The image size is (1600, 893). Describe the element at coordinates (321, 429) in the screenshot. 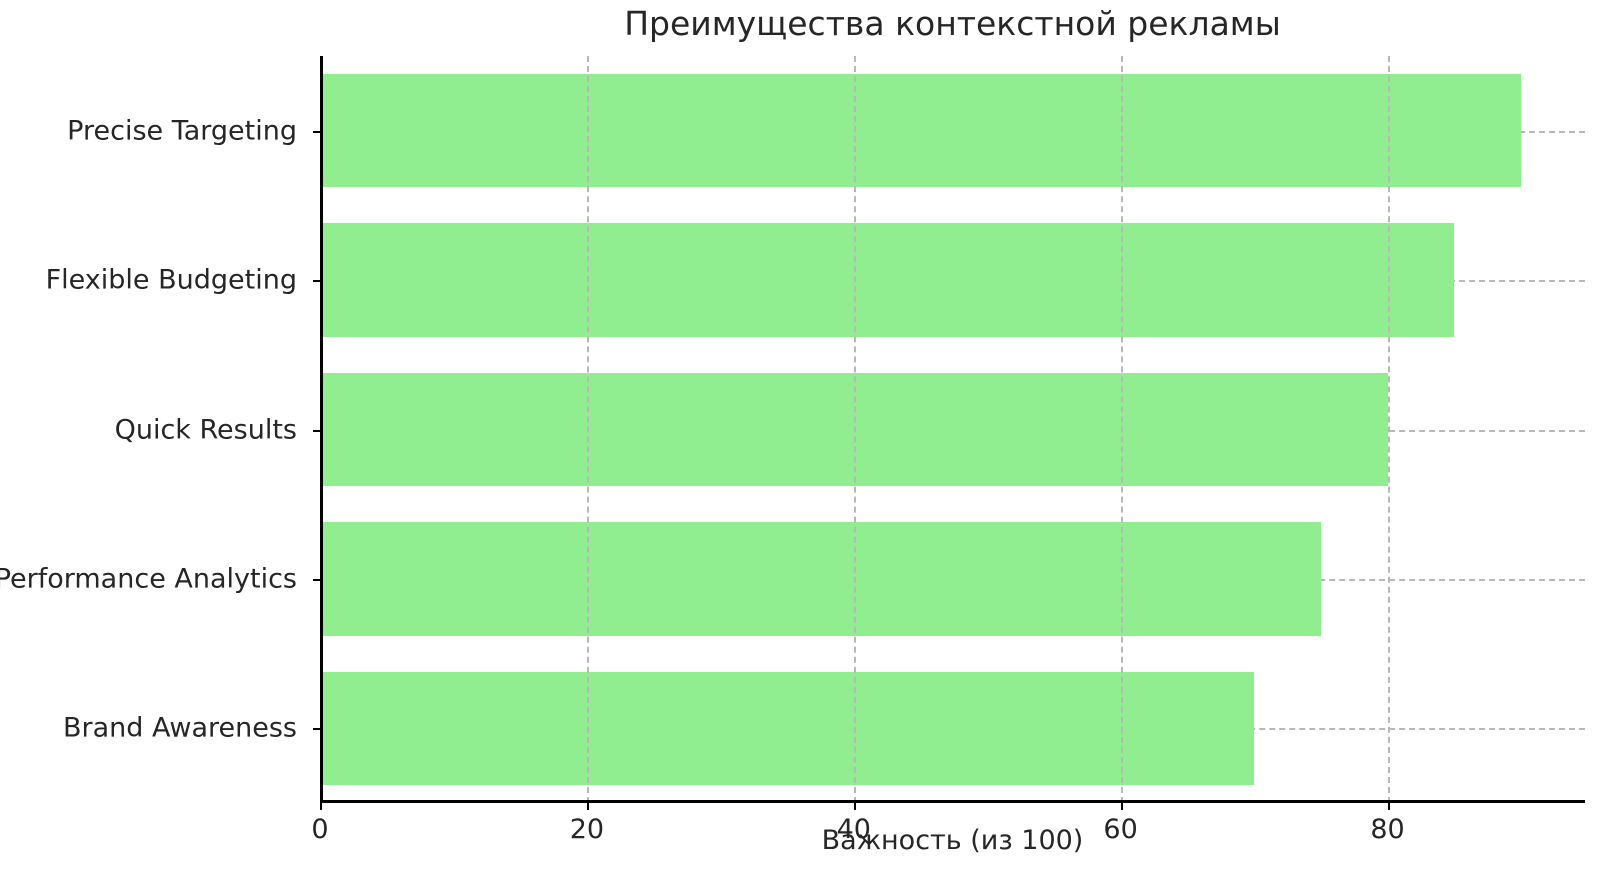

I see `y-axis-spine` at that location.